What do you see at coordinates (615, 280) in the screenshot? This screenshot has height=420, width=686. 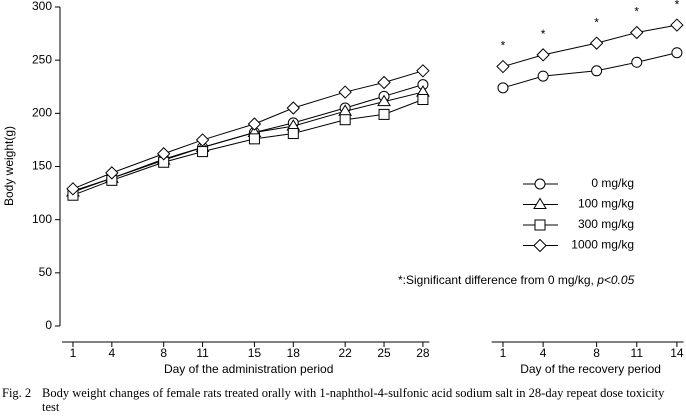 I see `note-p: p<0.05` at bounding box center [615, 280].